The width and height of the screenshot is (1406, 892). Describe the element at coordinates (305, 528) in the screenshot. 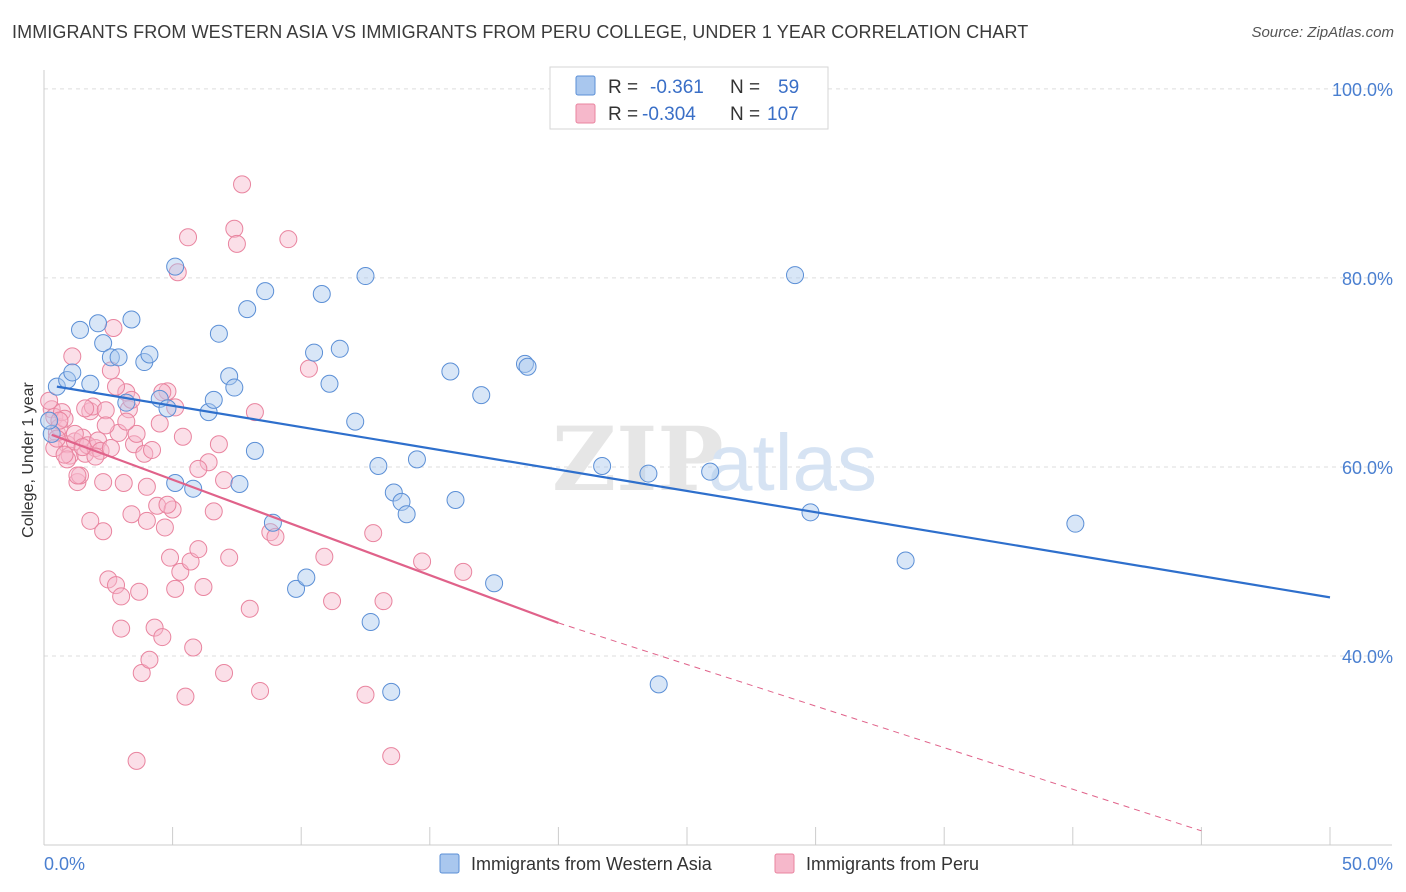

I see `trend-line-peru` at that location.